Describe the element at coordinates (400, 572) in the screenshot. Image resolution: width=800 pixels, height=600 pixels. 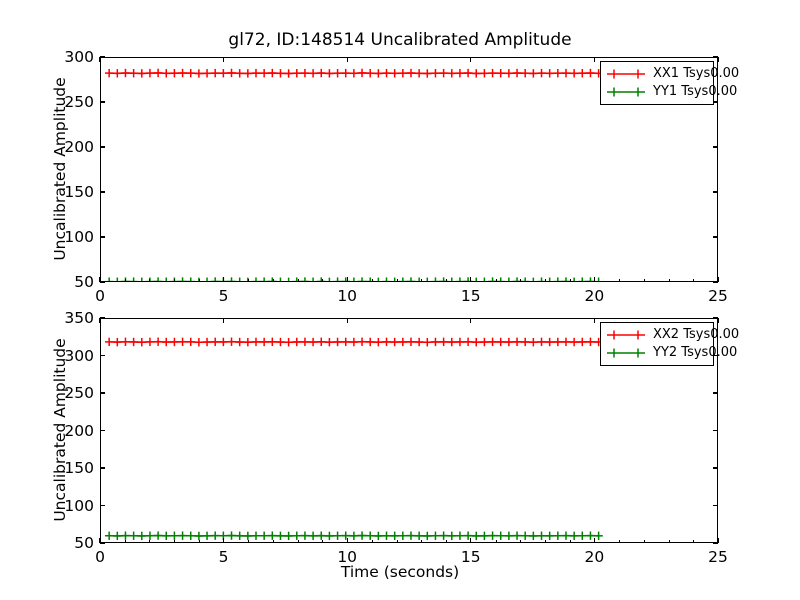
I see `x-axis-label: Time (seconds)` at that location.